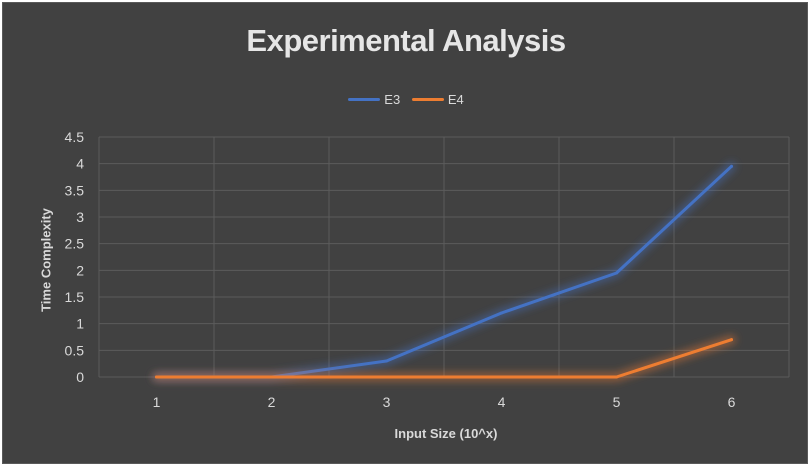 The height and width of the screenshot is (466, 810). I want to click on chart-title: Experimental Analysis, so click(406, 40).